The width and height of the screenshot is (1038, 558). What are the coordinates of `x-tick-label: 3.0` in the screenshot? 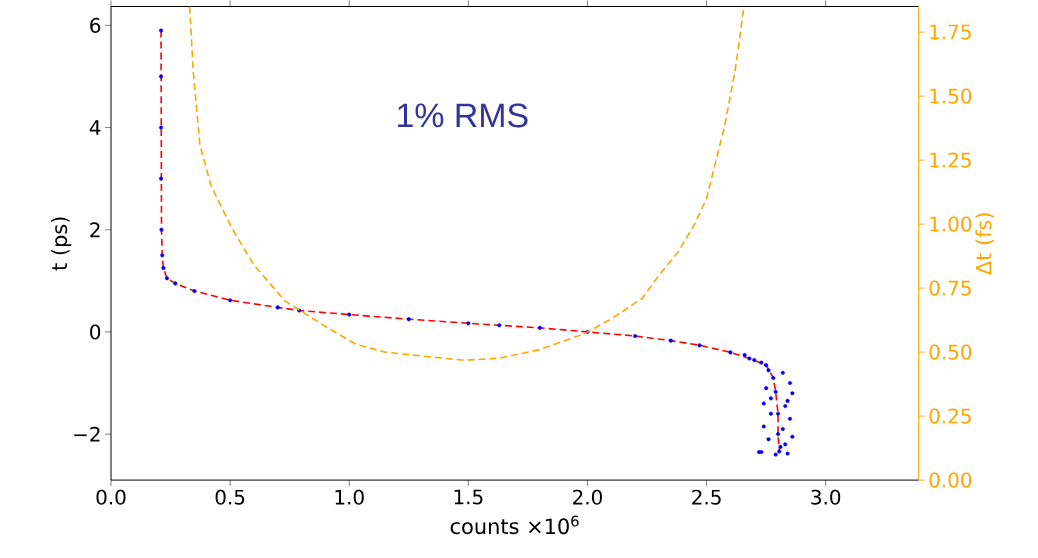 It's located at (826, 497).